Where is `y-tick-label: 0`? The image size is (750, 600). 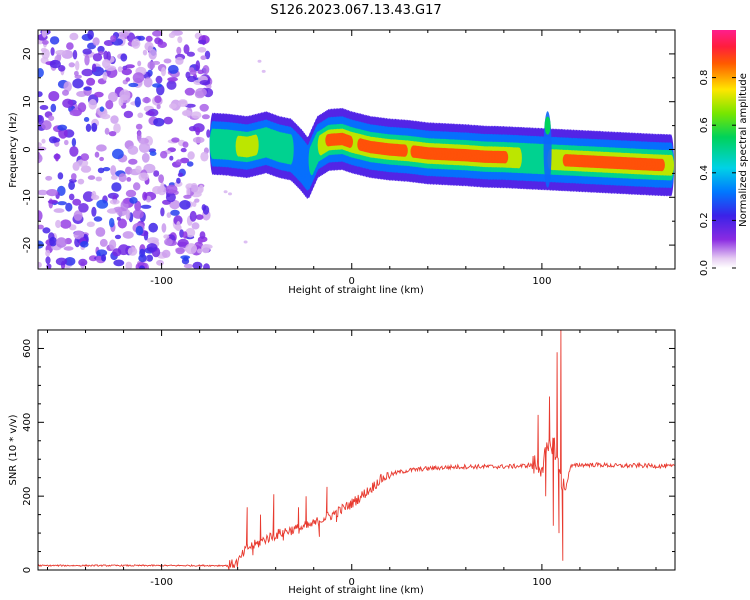 y-tick-label: 0 is located at coordinates (27, 570).